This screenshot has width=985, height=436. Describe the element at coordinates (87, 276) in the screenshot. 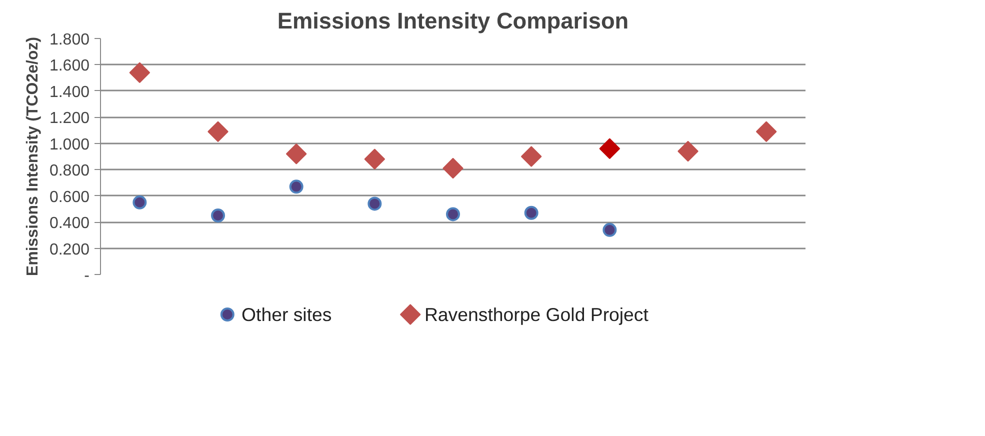

I see `y-tick-label: -` at that location.